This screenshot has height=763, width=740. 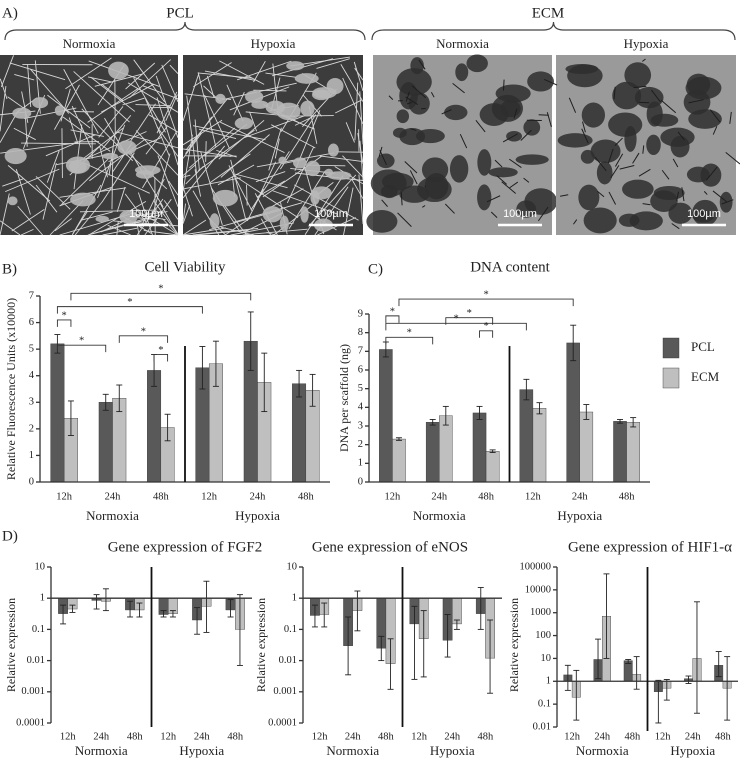 I want to click on y-tick-label: 0.001, so click(x=33, y=691).